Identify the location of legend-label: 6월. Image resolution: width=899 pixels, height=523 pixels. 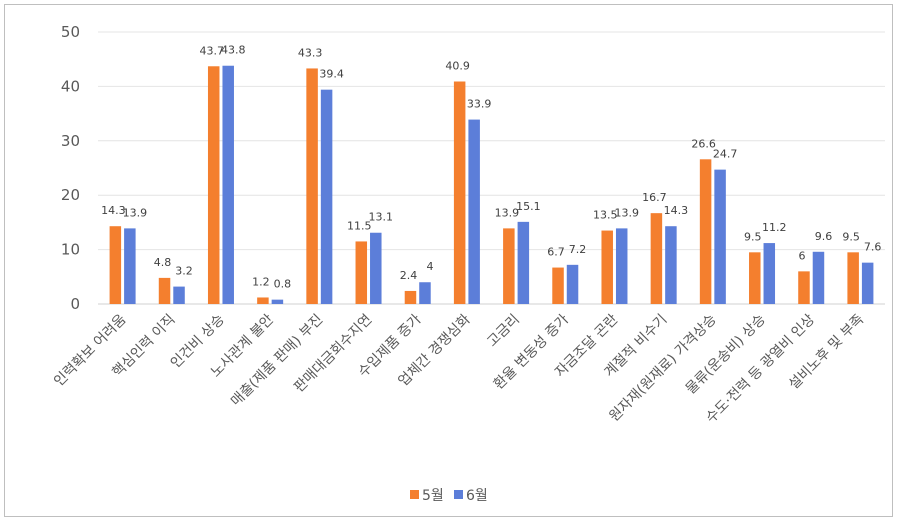
(477, 496).